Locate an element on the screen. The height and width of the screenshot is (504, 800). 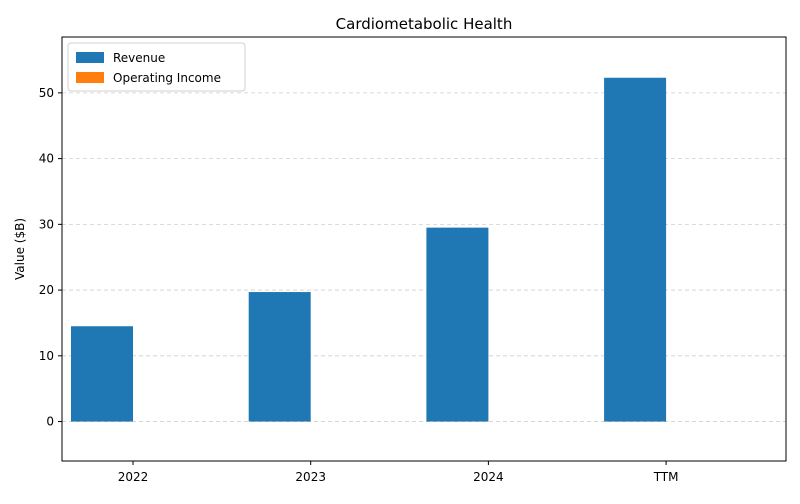
x-tick-label: 2022 is located at coordinates (133, 477).